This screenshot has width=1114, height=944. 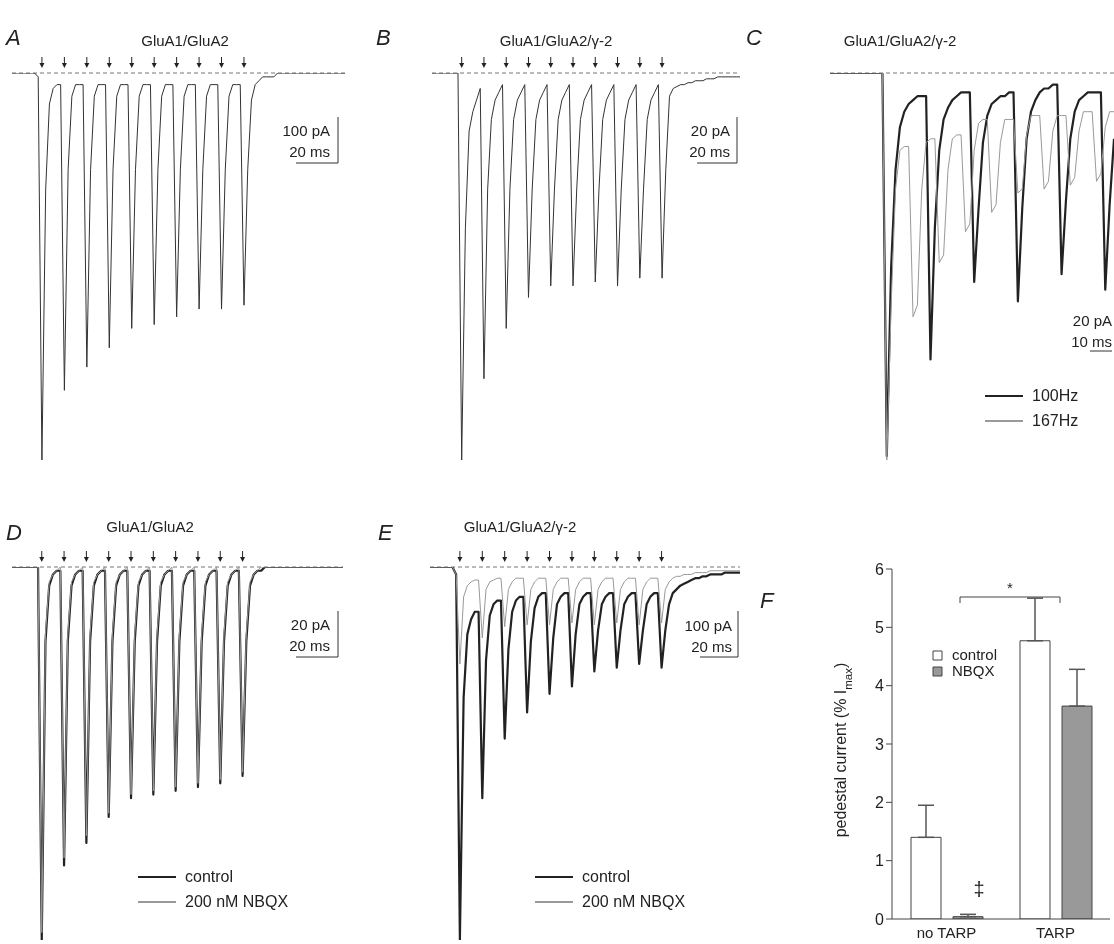 What do you see at coordinates (12, 37) in the screenshot?
I see `text: A` at bounding box center [12, 37].